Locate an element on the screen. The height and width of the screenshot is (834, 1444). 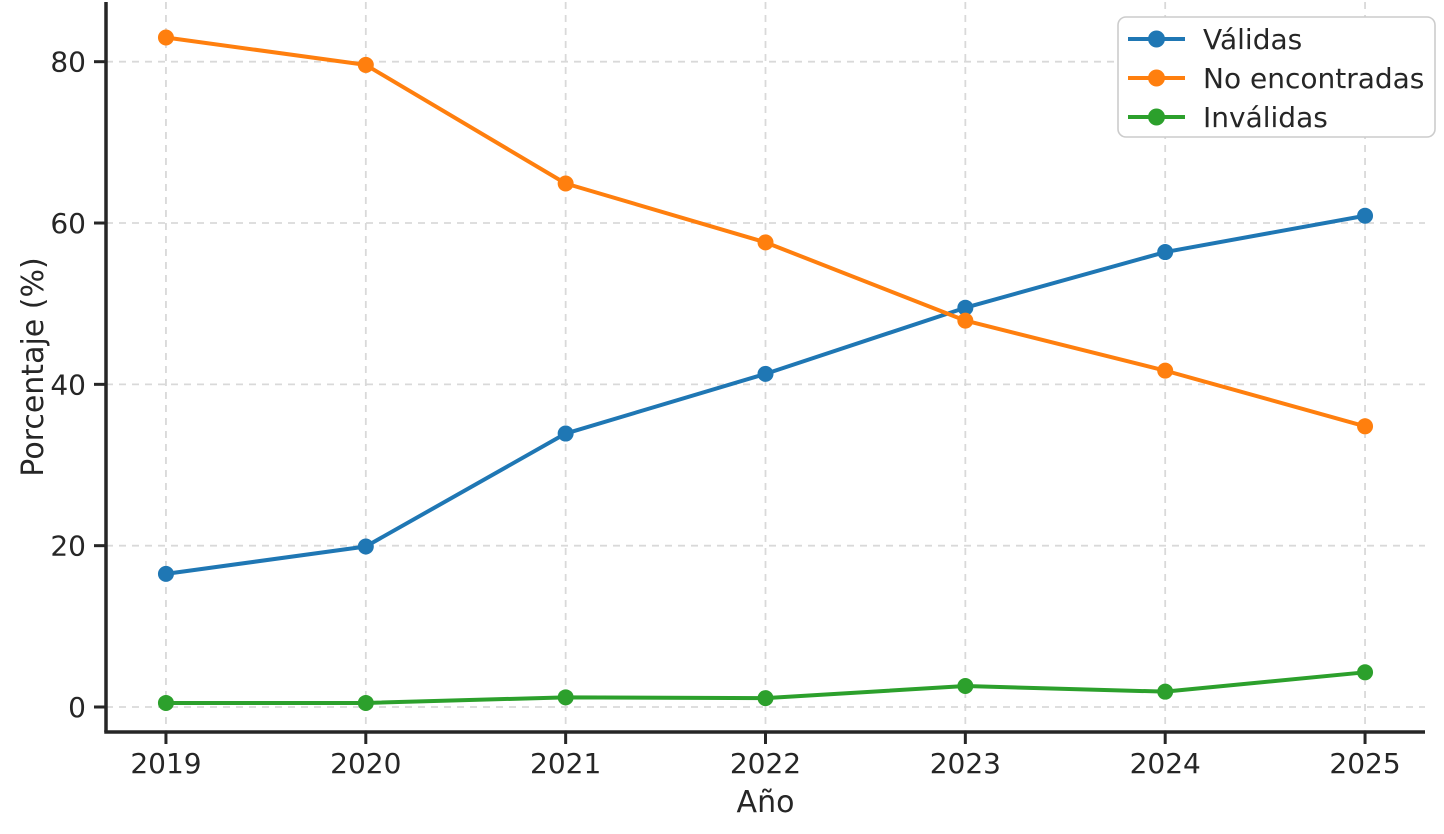
data-point-validas-2025 is located at coordinates (1365, 215).